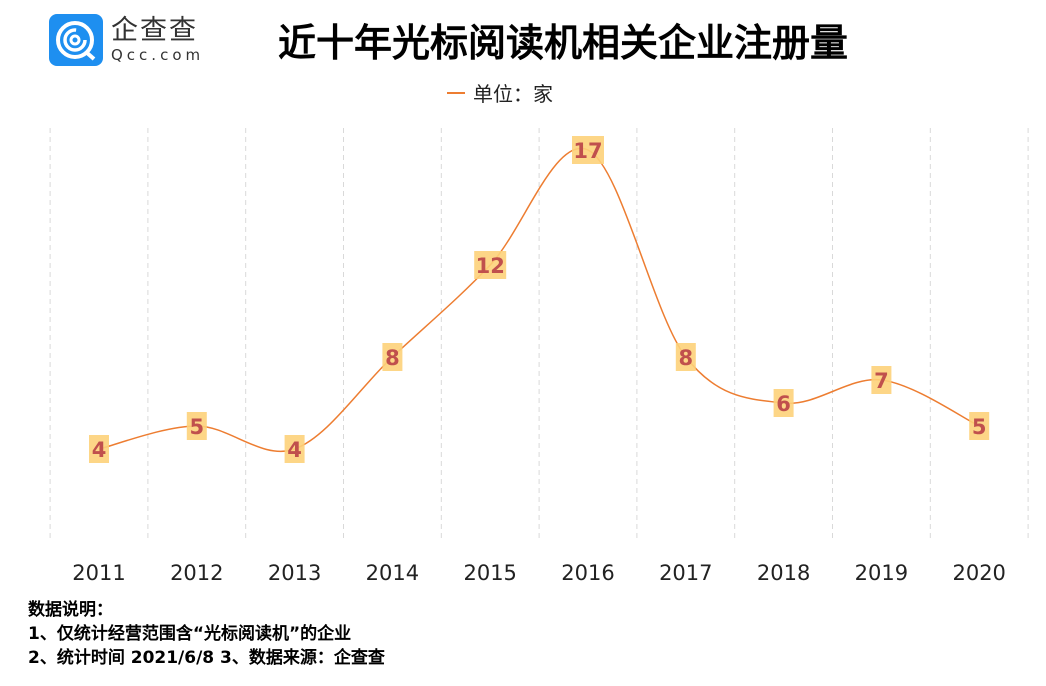 This screenshot has height=686, width=1046. Describe the element at coordinates (294, 573) in the screenshot. I see `x-tick-label: 2013` at that location.